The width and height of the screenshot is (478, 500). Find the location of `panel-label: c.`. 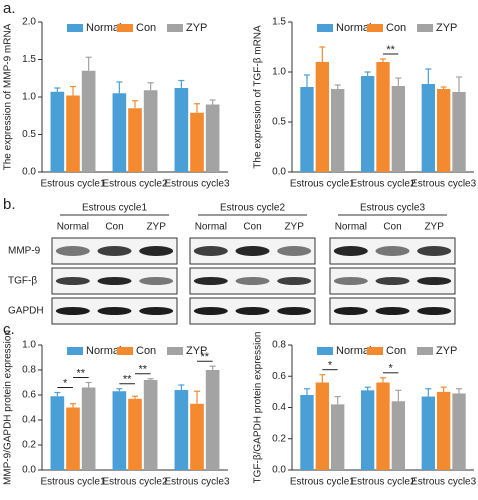

panel-label: c. is located at coordinates (9, 329).